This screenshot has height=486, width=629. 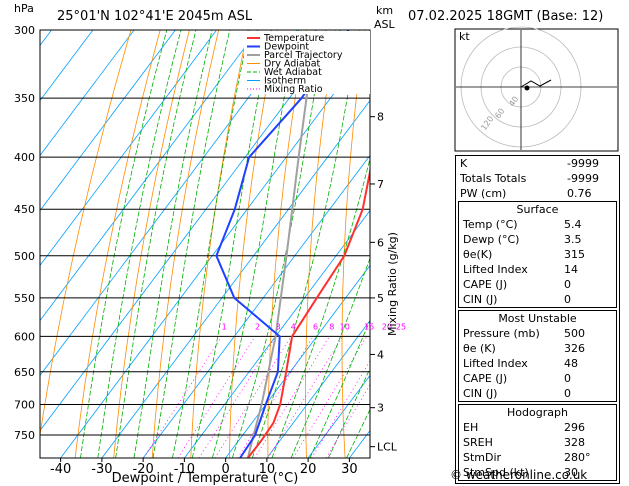 What do you see at coordinates (574, 427) in the screenshot?
I see `hodograph-value: 296` at bounding box center [574, 427].